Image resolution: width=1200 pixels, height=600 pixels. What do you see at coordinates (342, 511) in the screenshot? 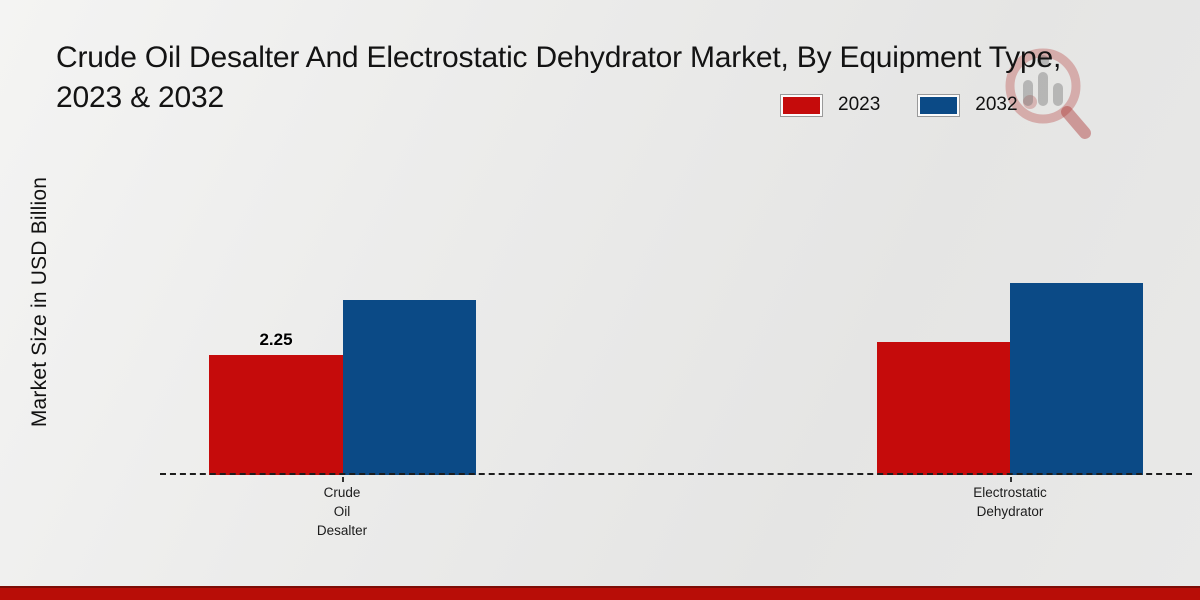
I see `category-label-crude-oil-desalter: Crude Oil Desalter` at bounding box center [342, 511].